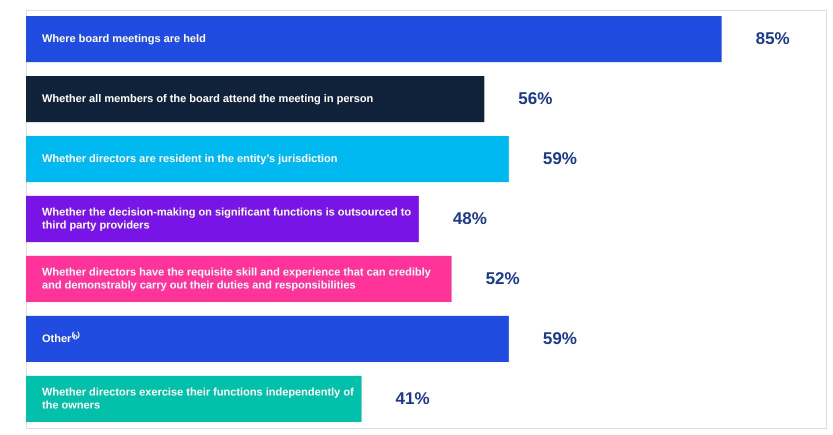  What do you see at coordinates (208, 99) in the screenshot?
I see `y-tick-label: Whether all members of the board attend the meeting in person` at bounding box center [208, 99].